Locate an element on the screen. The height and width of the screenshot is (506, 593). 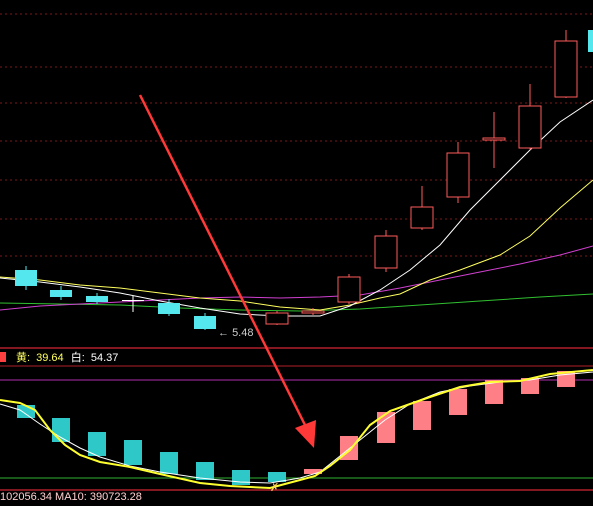
indicator-legend: 黄: 39.64 白: 54.37 is located at coordinates (67, 357).